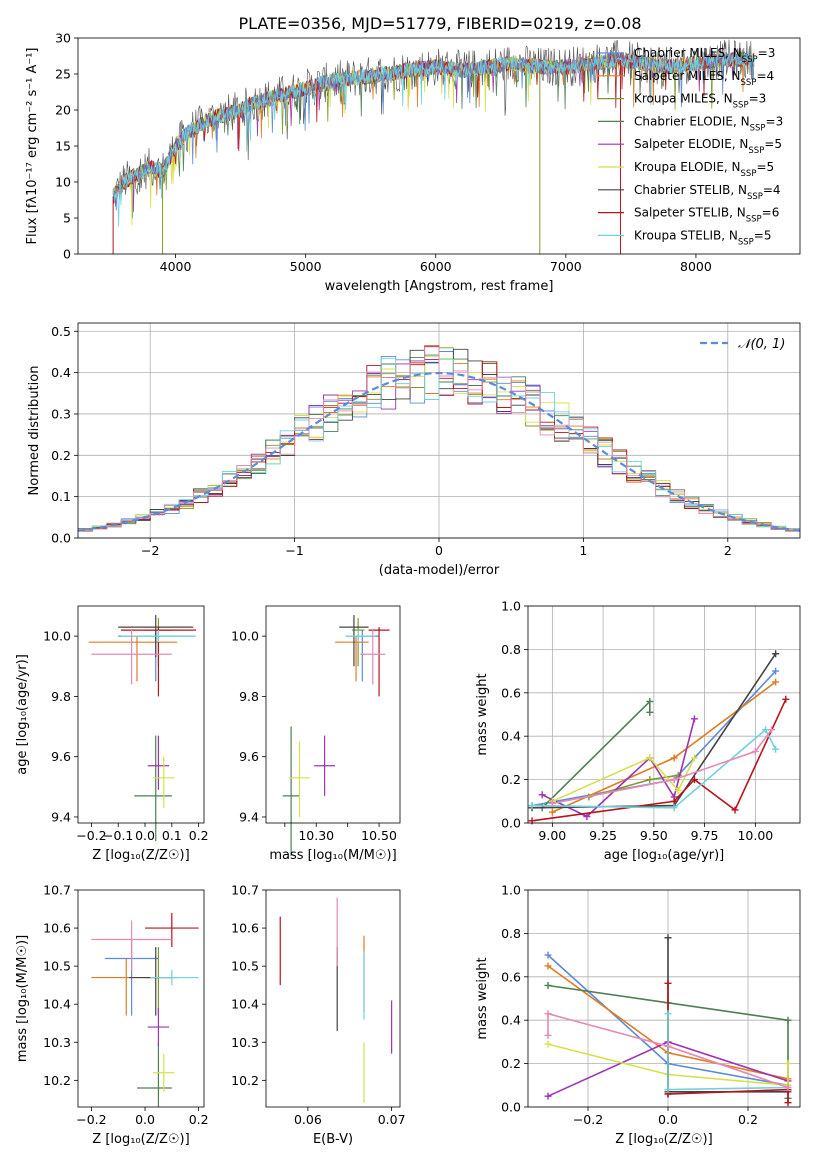 Image resolution: width=819 pixels, height=1170 pixels. What do you see at coordinates (63, 182) in the screenshot?
I see `y-tick-label: 10` at bounding box center [63, 182].